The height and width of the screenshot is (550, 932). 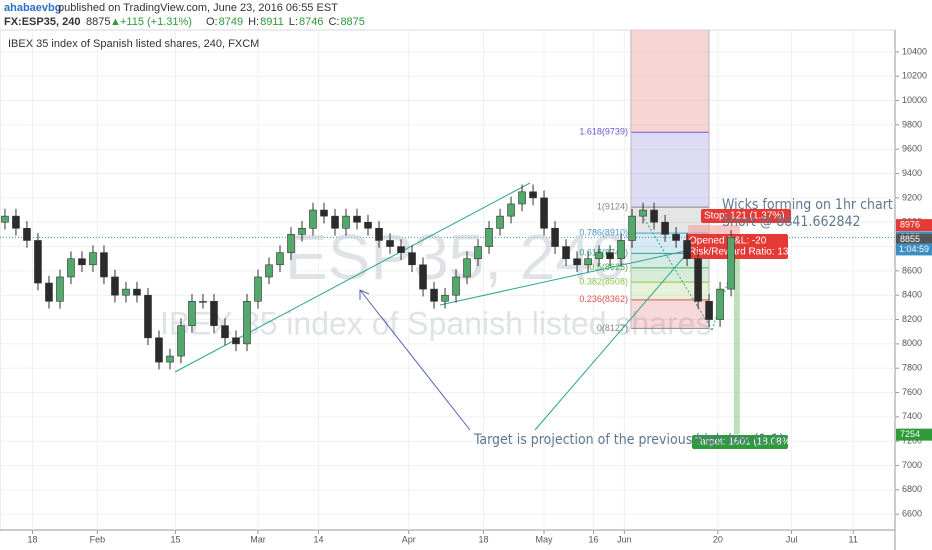 What do you see at coordinates (912, 124) in the screenshot?
I see `y-tick-label: 9800` at bounding box center [912, 124].